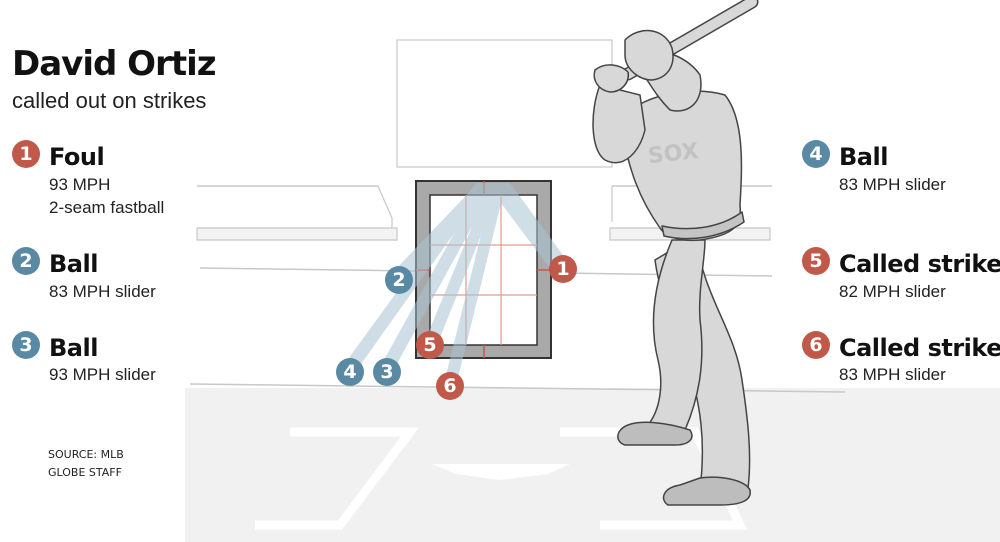 This screenshot has height=542, width=1000. What do you see at coordinates (387, 372) in the screenshot?
I see `pitch-marker-3: 3` at bounding box center [387, 372].